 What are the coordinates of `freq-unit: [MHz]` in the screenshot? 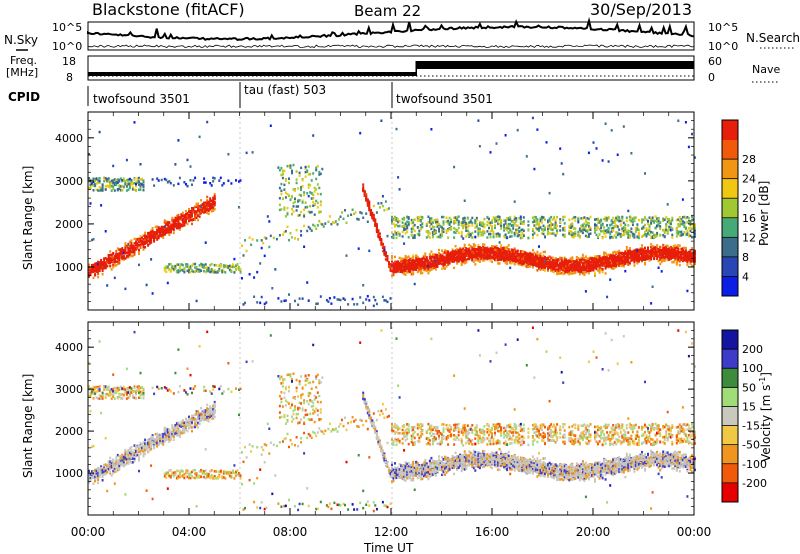 It's located at (22, 72).